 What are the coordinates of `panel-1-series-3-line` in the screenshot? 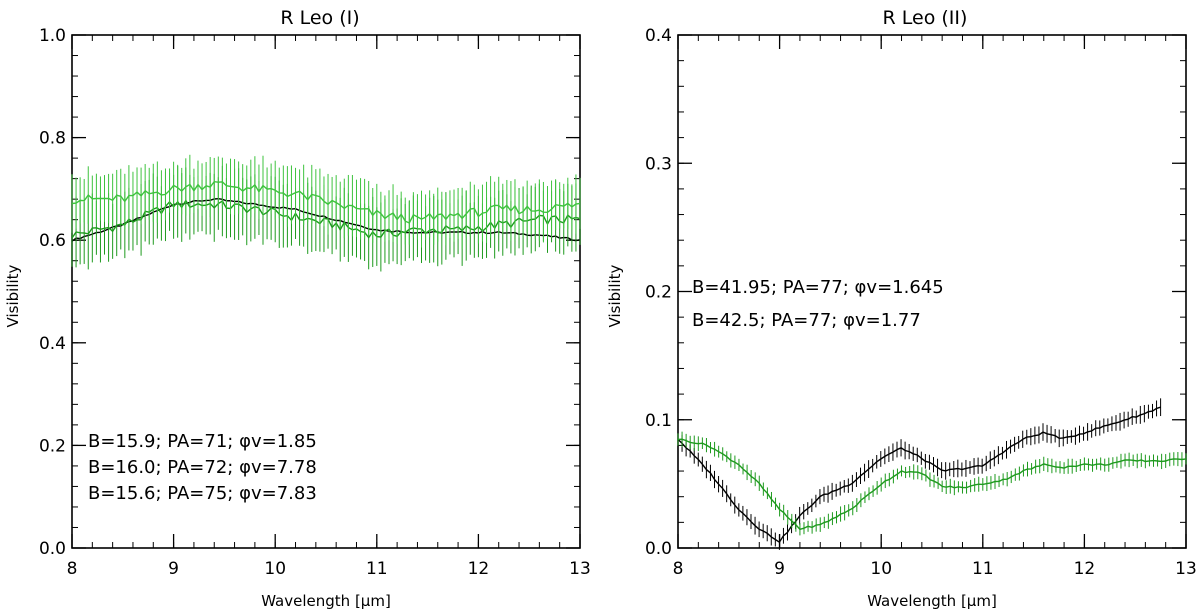 It's located at (326, 202).